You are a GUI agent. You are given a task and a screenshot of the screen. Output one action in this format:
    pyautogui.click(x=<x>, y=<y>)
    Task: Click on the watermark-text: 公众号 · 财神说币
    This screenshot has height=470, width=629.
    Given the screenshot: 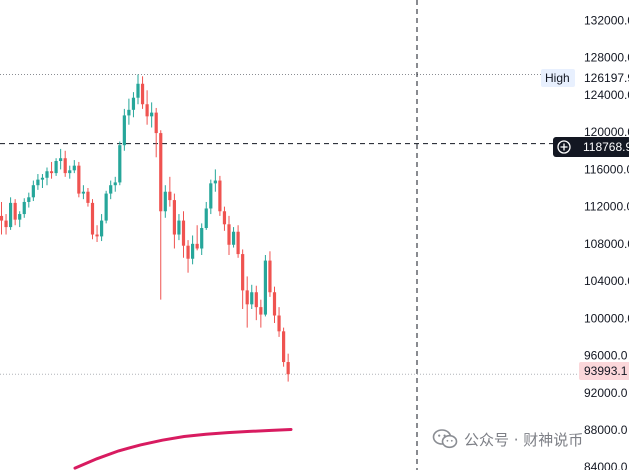 What is the action you would take?
    pyautogui.click(x=524, y=439)
    